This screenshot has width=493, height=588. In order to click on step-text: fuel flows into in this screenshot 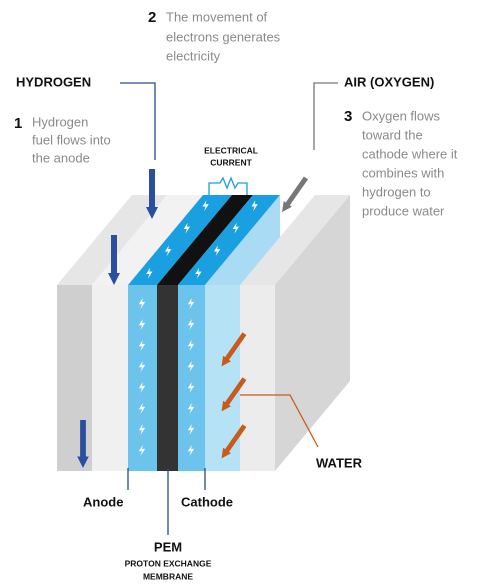, I will do `click(71, 139)`.